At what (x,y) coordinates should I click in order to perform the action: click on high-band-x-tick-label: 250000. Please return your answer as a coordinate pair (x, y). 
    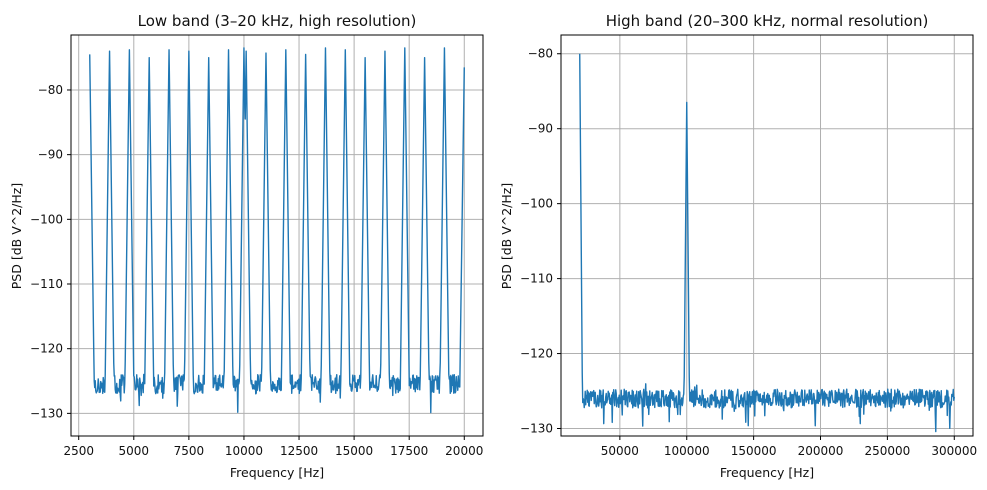
    Looking at the image, I should click on (887, 451).